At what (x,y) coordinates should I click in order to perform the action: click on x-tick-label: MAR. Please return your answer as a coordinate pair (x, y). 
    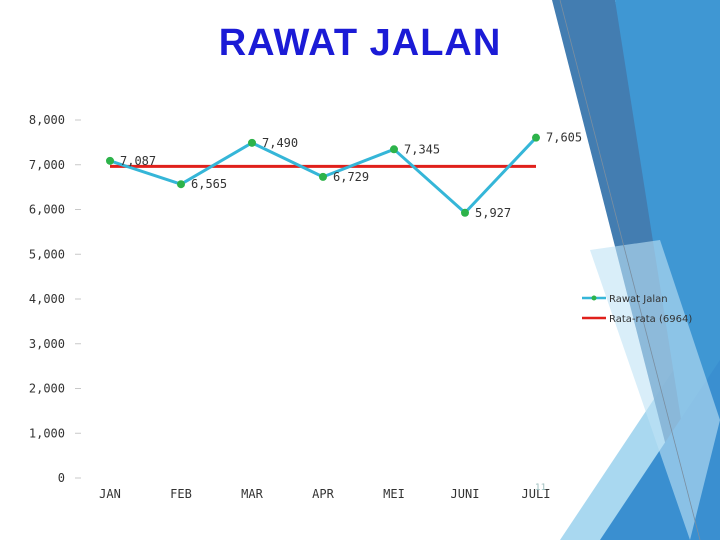
    Looking at the image, I should click on (252, 494).